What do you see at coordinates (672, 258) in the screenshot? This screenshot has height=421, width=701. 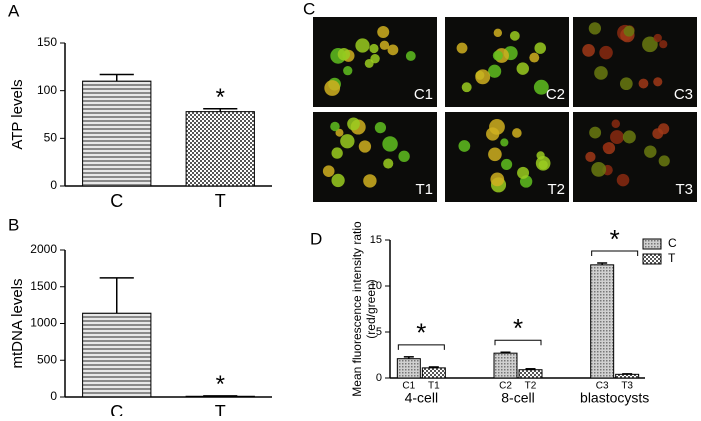 I see `legend-label: T` at bounding box center [672, 258].